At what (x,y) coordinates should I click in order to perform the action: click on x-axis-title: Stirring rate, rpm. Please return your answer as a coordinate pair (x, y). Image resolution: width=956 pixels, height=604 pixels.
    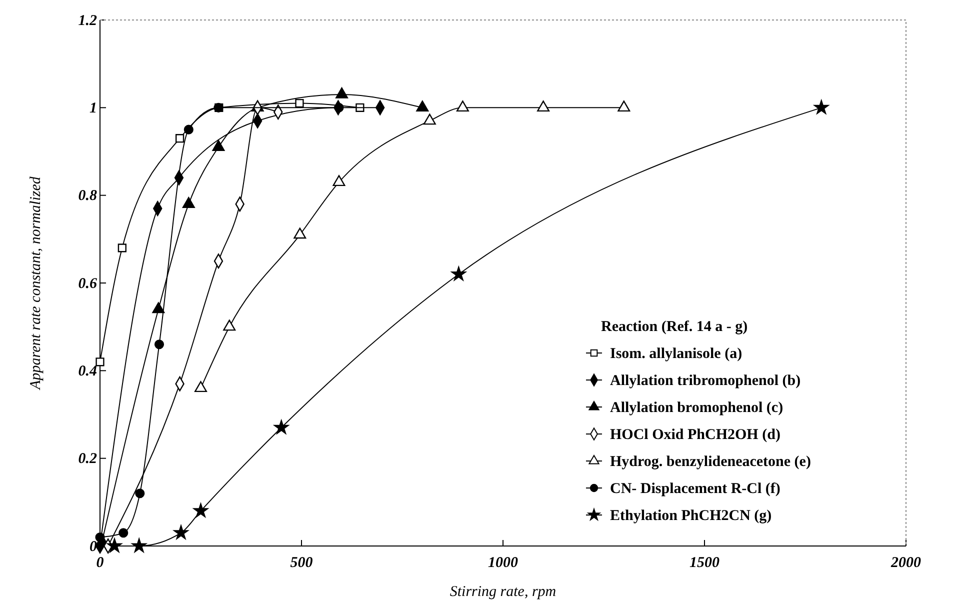
    Looking at the image, I should click on (503, 592).